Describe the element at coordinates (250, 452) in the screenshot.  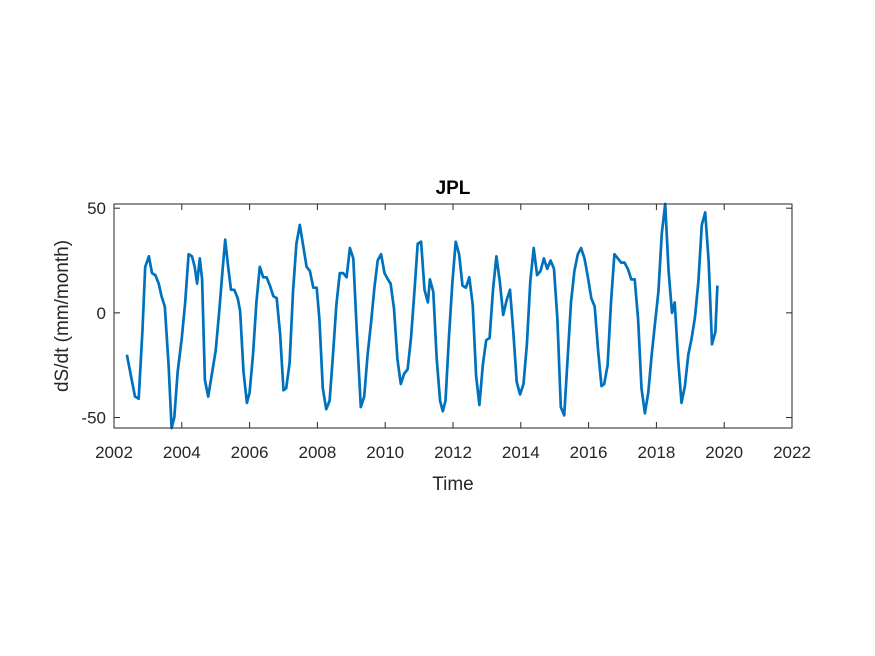
I see `x-tick-label: 2006` at that location.